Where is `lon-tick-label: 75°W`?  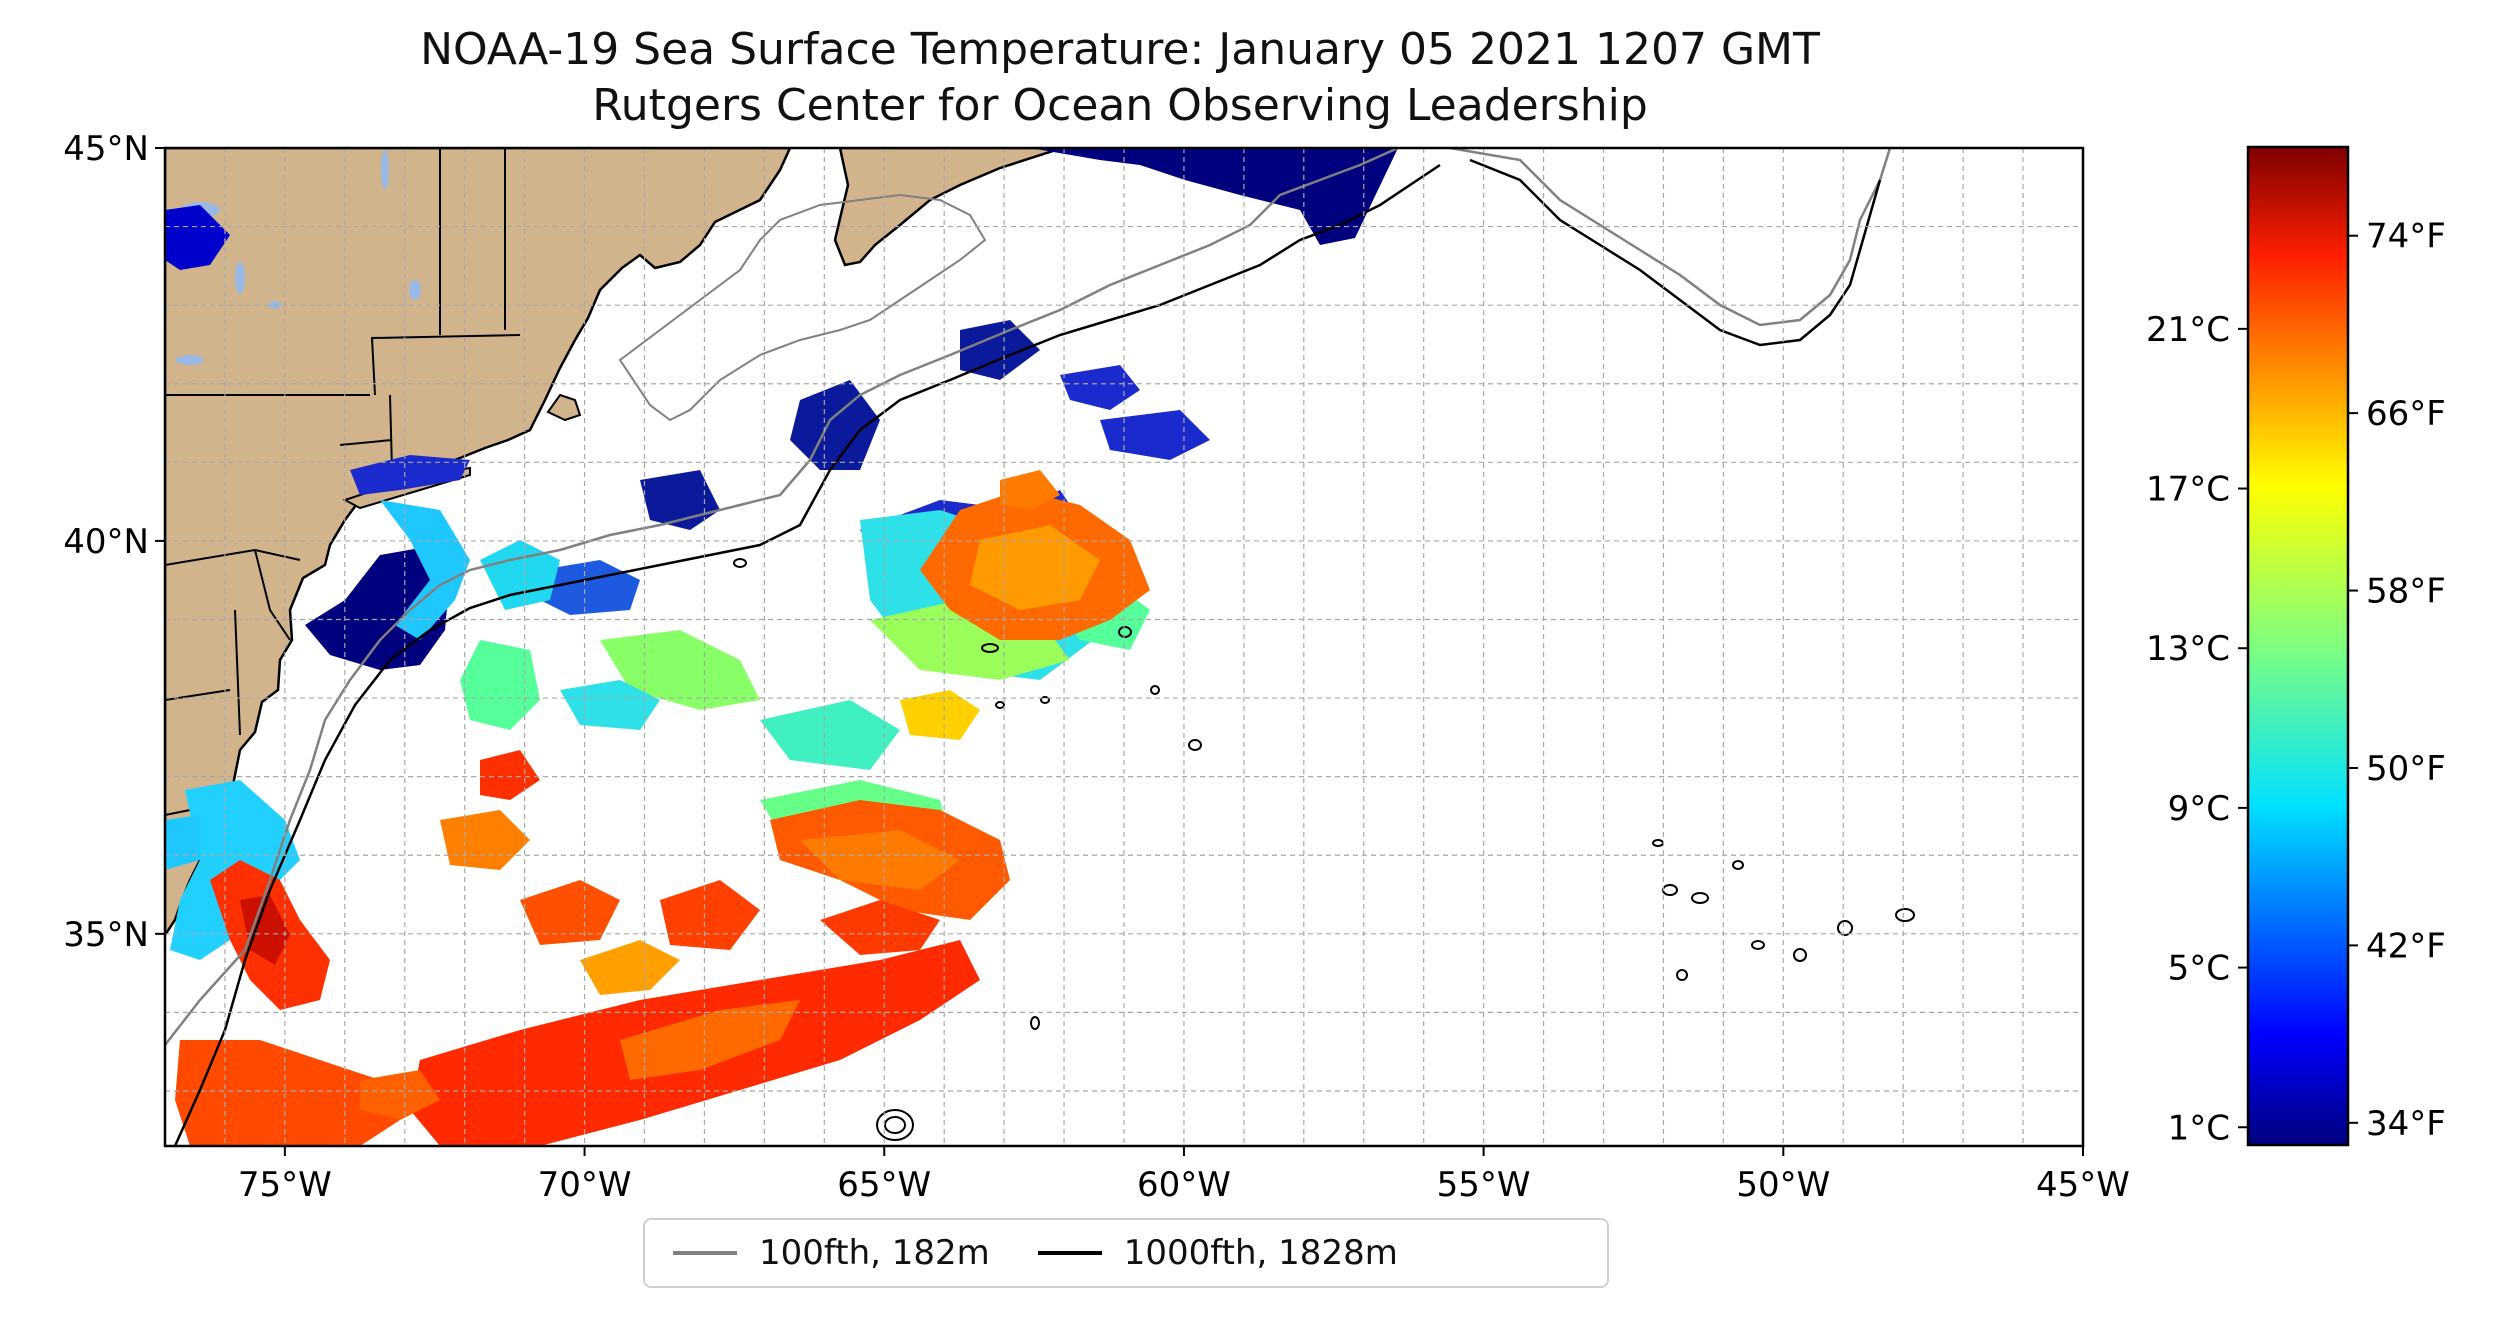
lon-tick-label: 75°W is located at coordinates (285, 1185).